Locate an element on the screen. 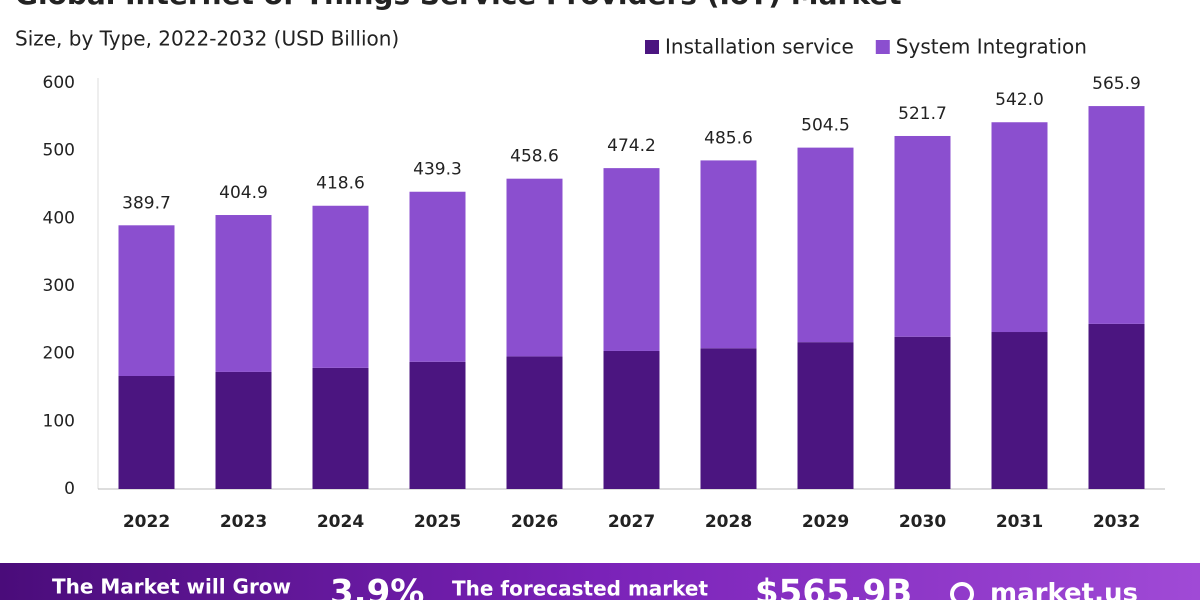  y-tick-label: 0 is located at coordinates (69, 489).